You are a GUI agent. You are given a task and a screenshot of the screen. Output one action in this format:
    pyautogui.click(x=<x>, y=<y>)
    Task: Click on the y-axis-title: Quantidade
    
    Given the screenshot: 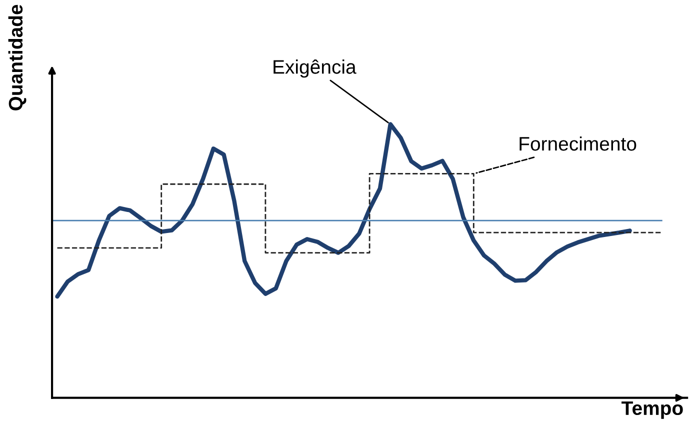 What is the action you would take?
    pyautogui.click(x=17, y=57)
    